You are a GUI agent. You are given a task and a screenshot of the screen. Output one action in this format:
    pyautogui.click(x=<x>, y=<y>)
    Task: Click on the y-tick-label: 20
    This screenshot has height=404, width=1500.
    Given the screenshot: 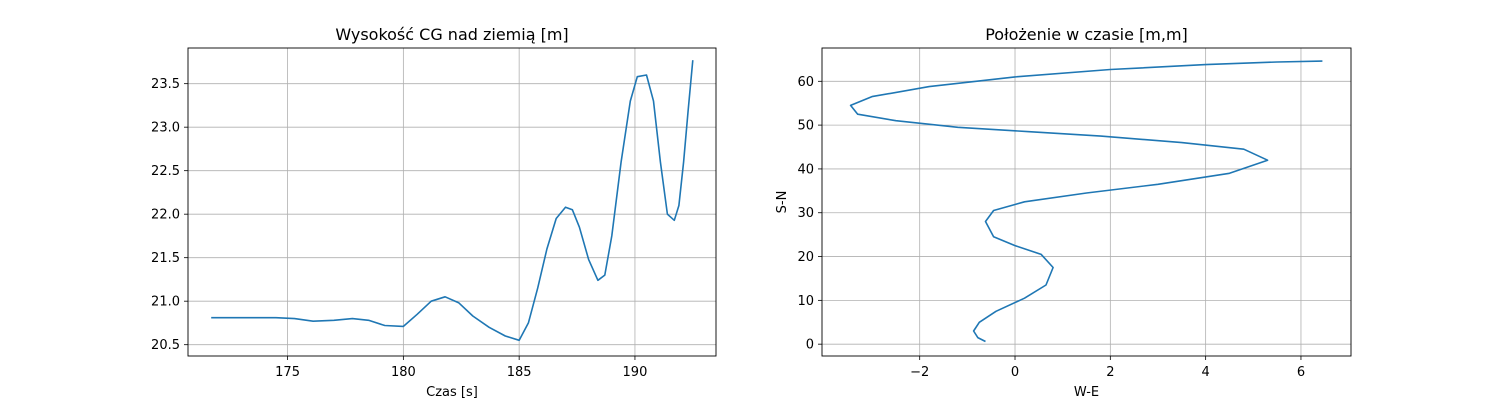 What is the action you would take?
    pyautogui.click(x=805, y=257)
    